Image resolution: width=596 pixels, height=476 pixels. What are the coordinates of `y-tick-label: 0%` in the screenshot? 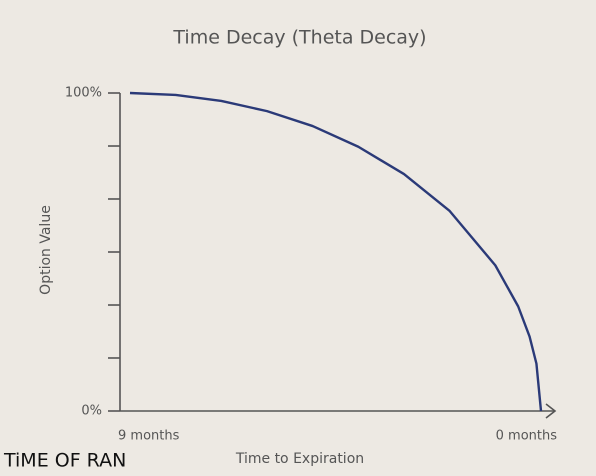 It's located at (91, 411).